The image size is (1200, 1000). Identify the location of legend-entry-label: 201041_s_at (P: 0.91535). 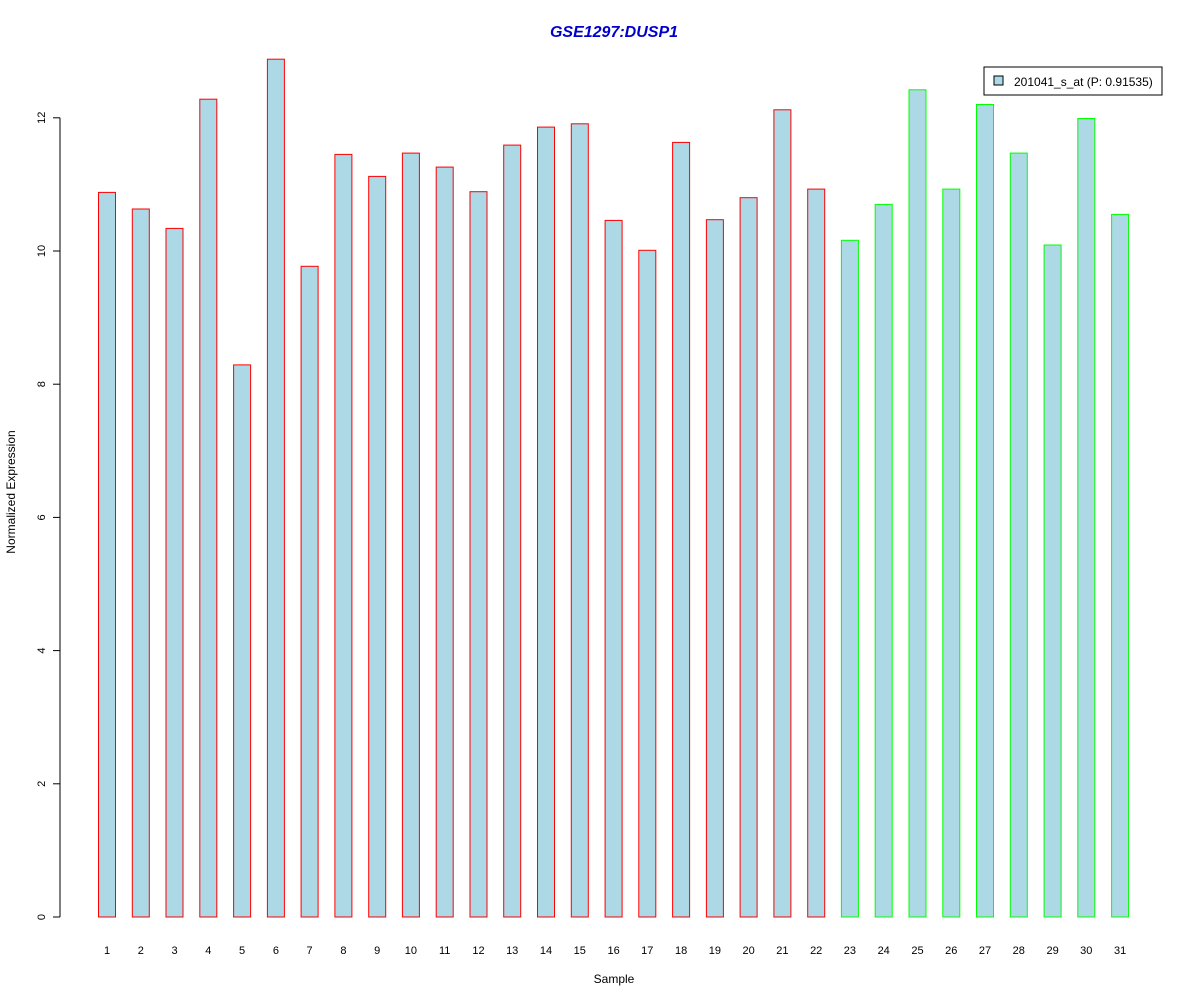
(1083, 82).